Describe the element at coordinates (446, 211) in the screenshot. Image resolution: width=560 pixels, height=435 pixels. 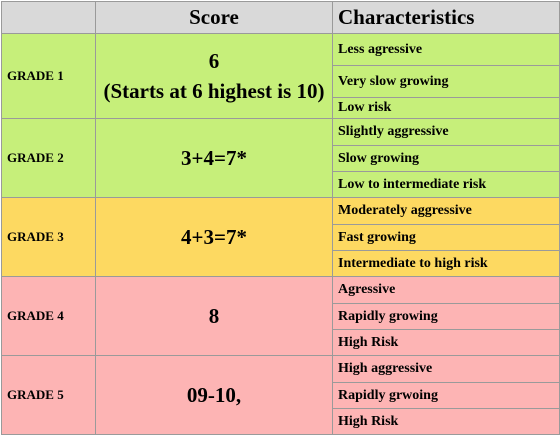
I see `characteristic-cell: Moderately aggressive` at that location.